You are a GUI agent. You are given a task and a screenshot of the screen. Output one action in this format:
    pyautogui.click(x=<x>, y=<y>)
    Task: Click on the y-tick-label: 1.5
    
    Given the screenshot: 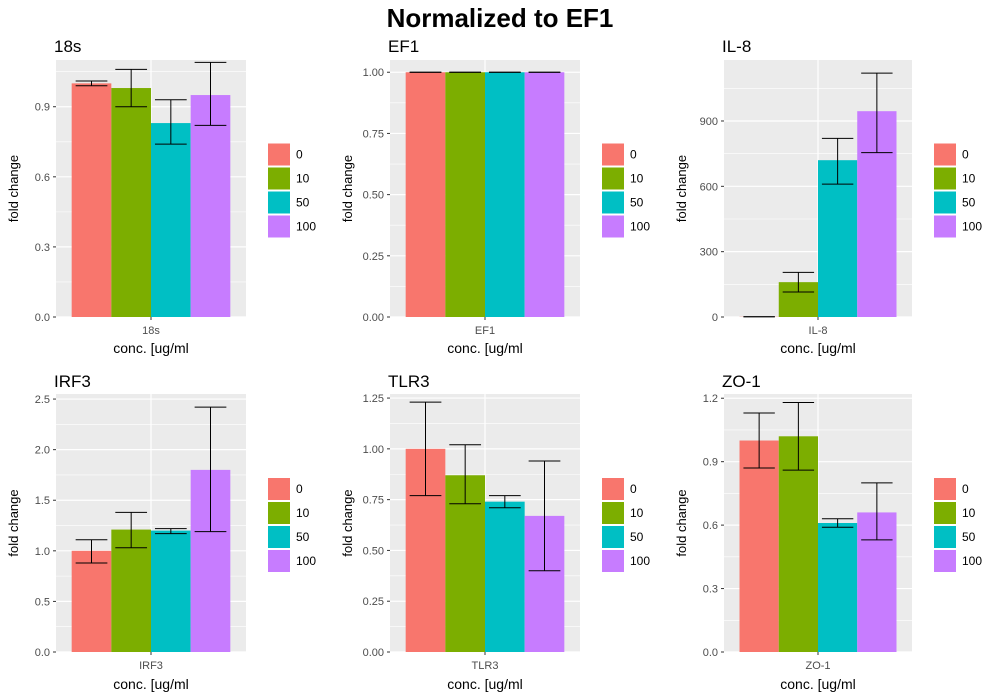 What is the action you would take?
    pyautogui.click(x=42, y=501)
    